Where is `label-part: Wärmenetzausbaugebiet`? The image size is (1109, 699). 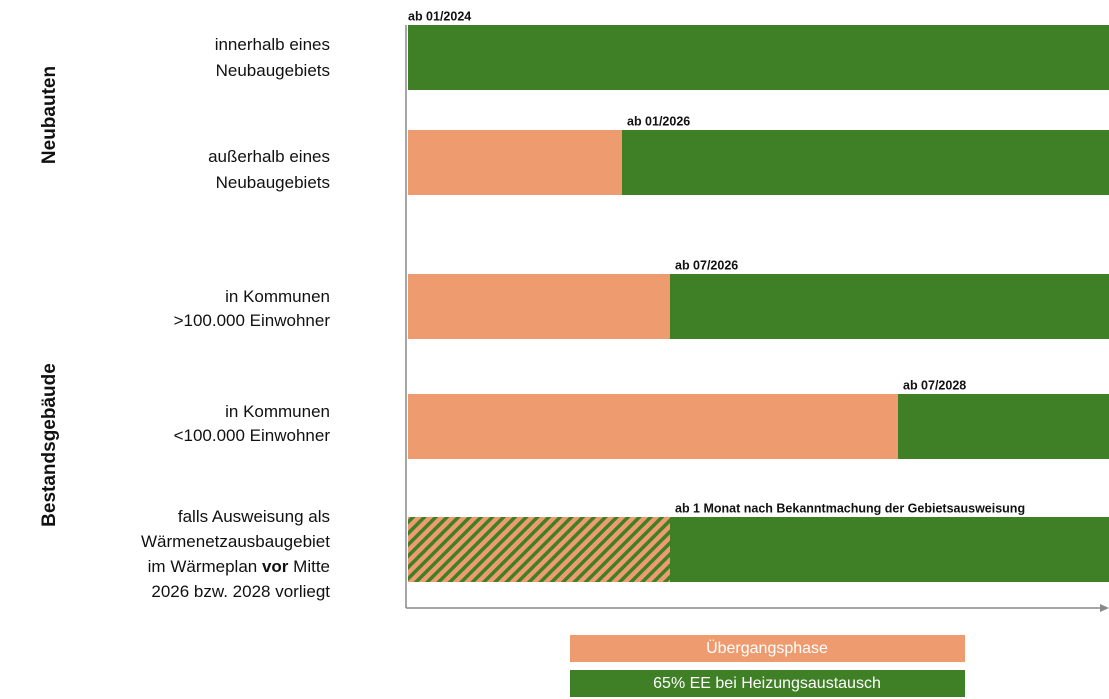 label-part: Wärmenetzausbaugebiet is located at coordinates (235, 541).